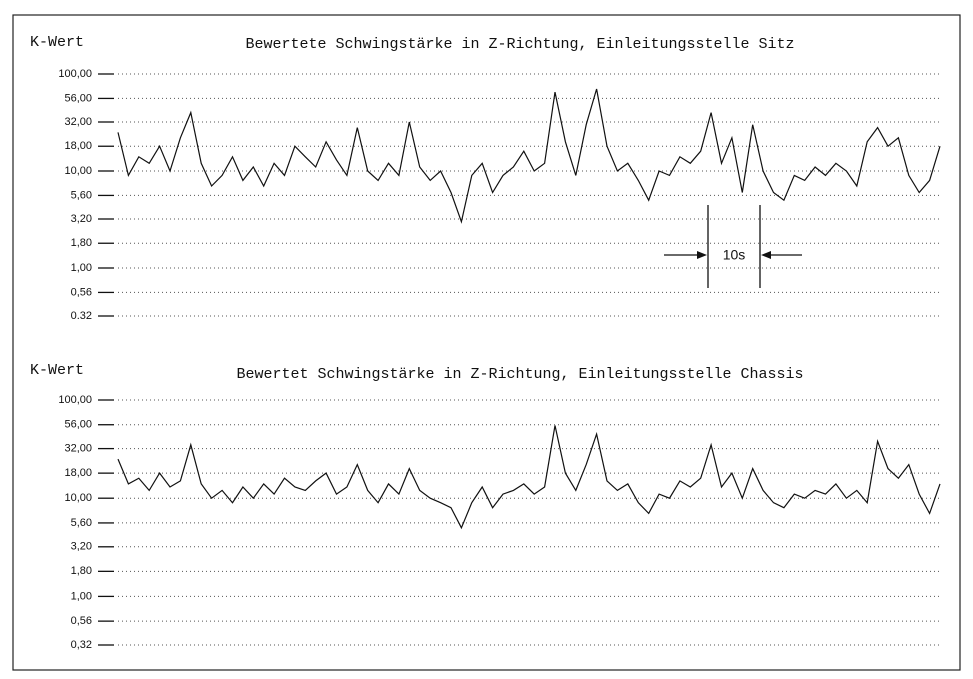 The width and height of the screenshot is (973, 679). I want to click on annotation: 10s, so click(734, 255).